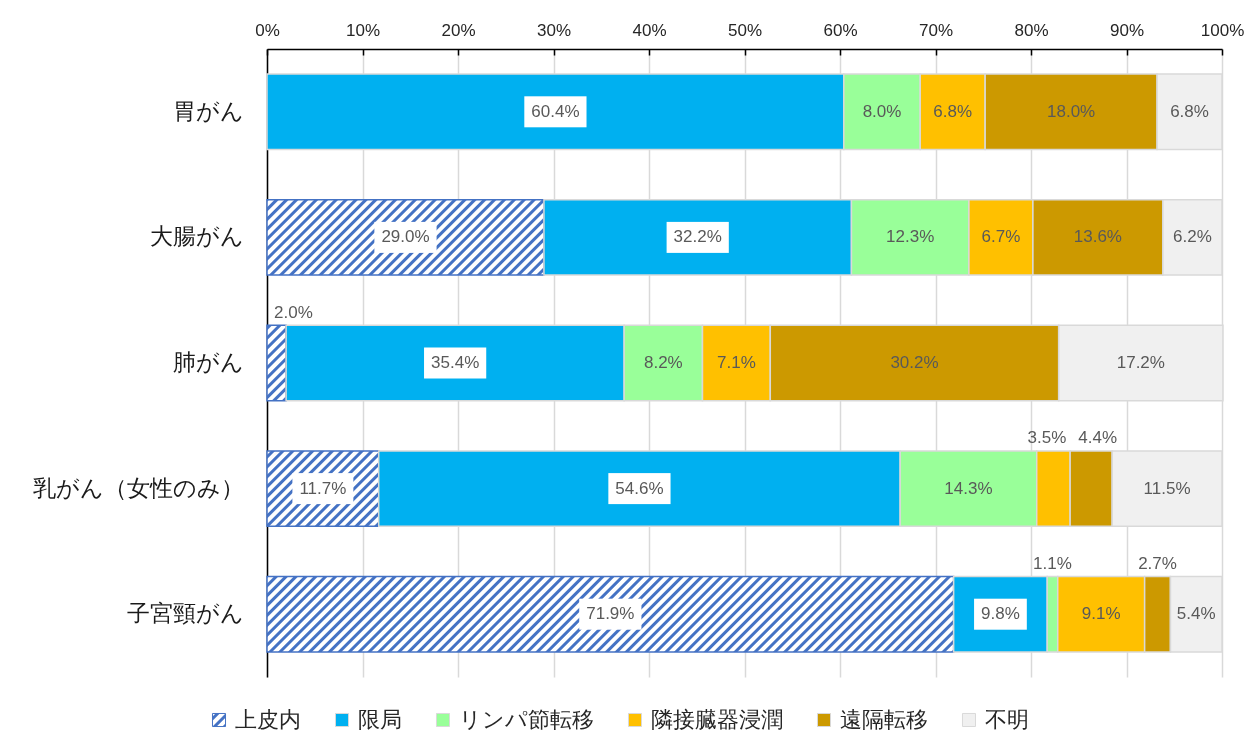 The height and width of the screenshot is (734, 1255). I want to click on data-label: 60.4%, so click(555, 111).